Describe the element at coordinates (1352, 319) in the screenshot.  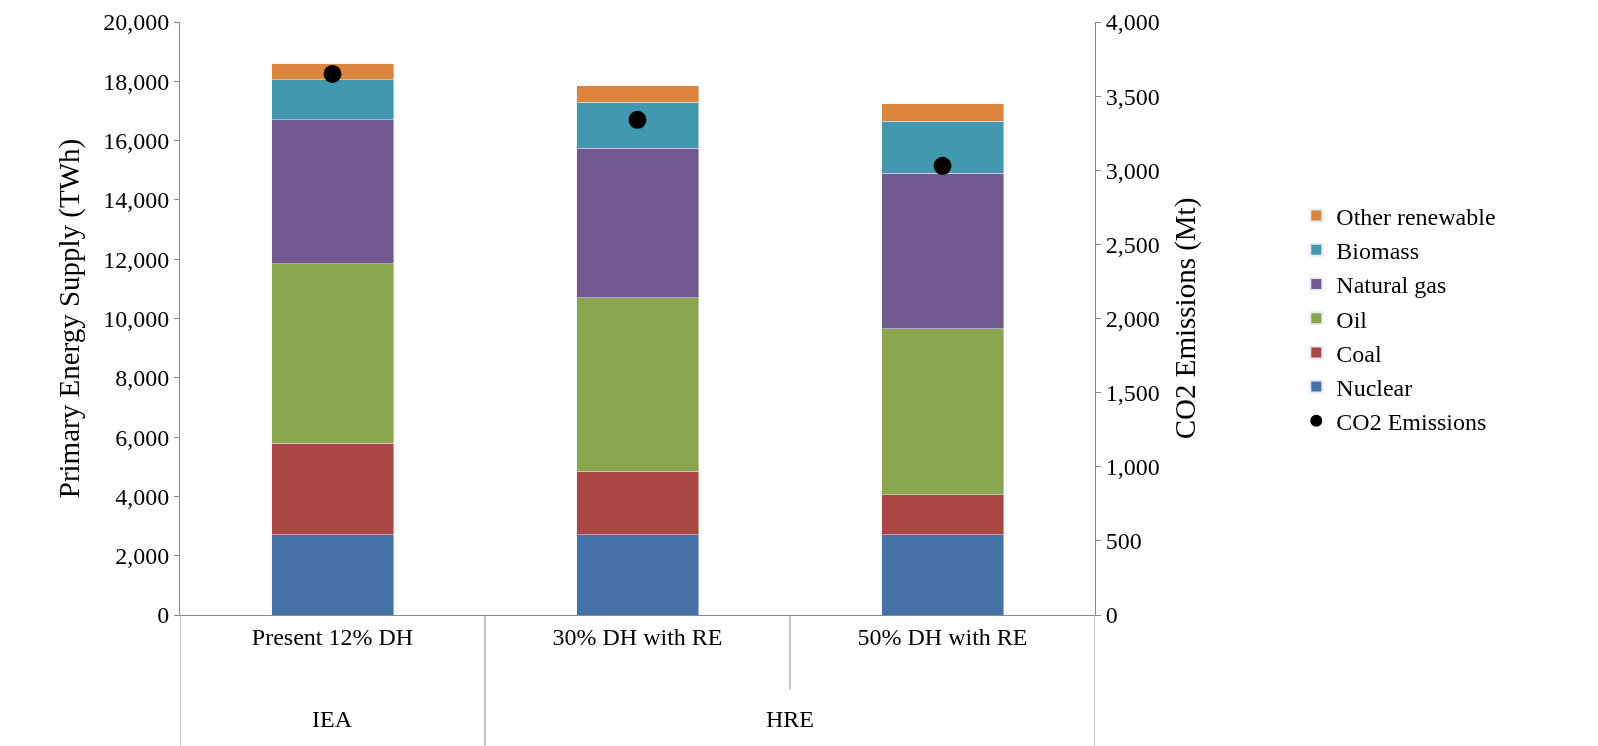
I see `legend-label: Oil` at that location.